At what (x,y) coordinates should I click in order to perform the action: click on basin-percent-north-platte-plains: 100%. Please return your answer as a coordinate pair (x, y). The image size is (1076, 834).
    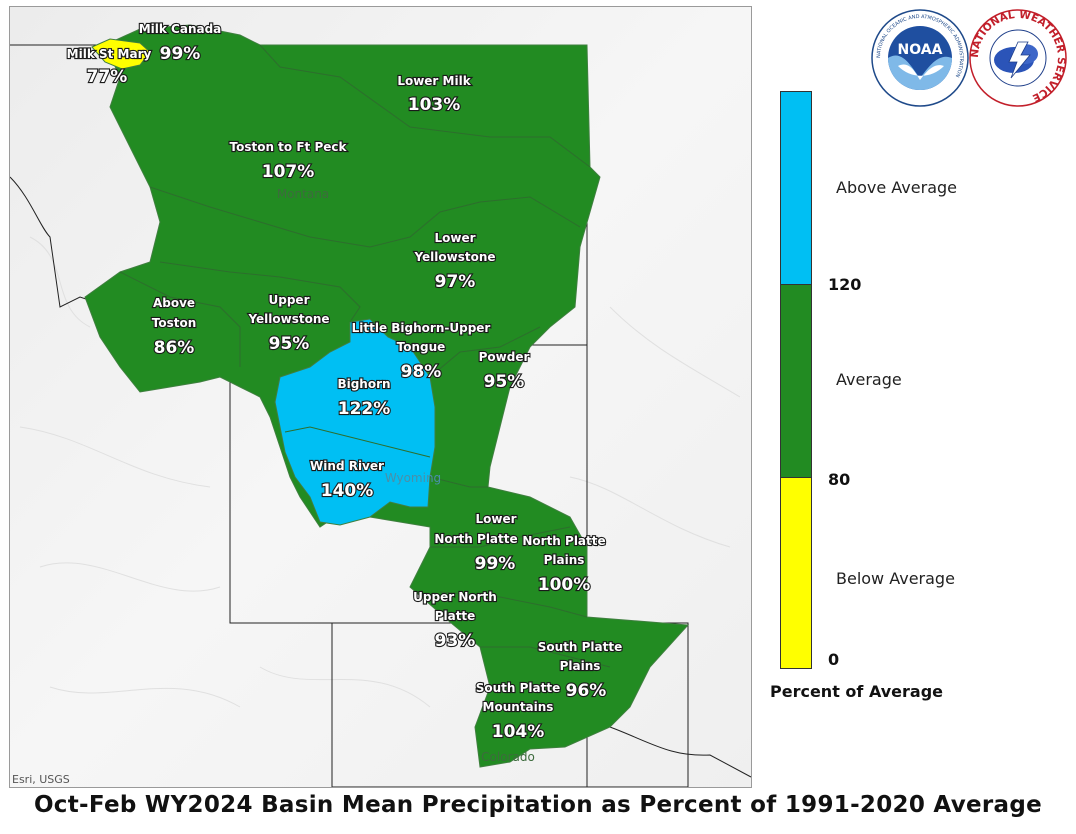
    Looking at the image, I should click on (564, 585).